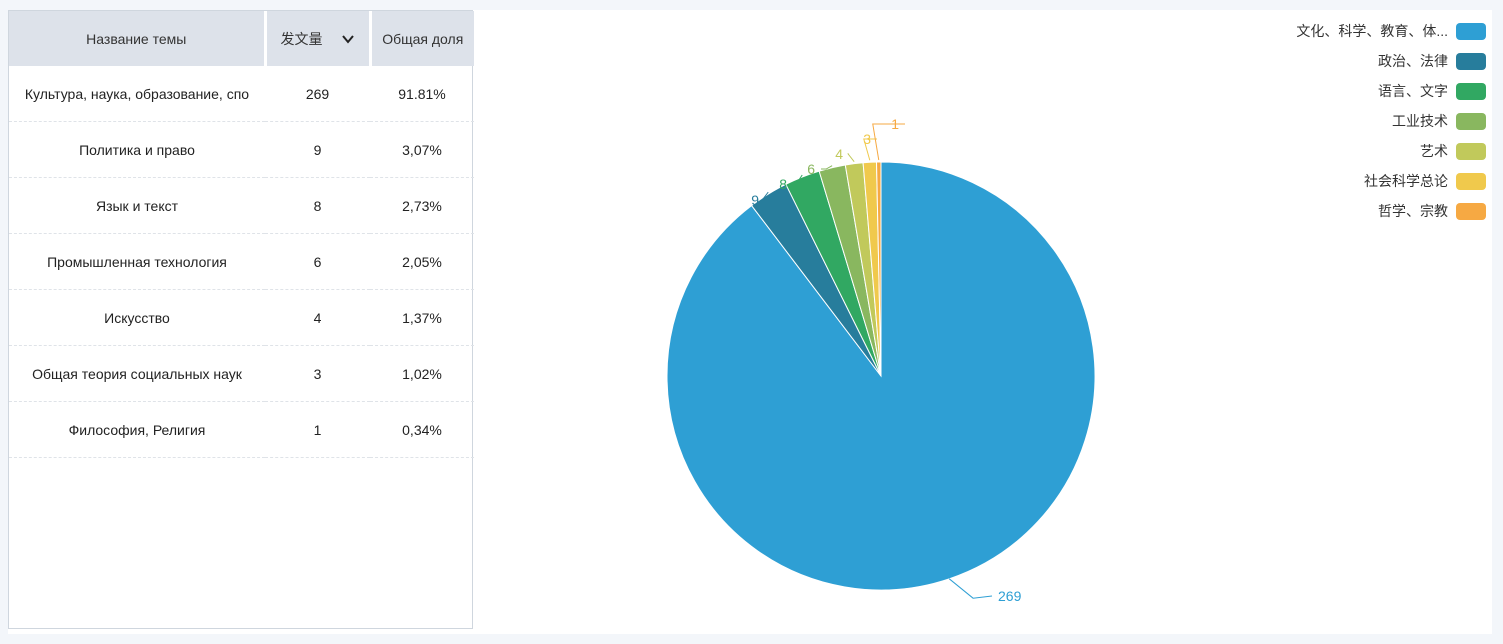  I want to click on cell-topic-name: Промышленная технология, so click(137, 261).